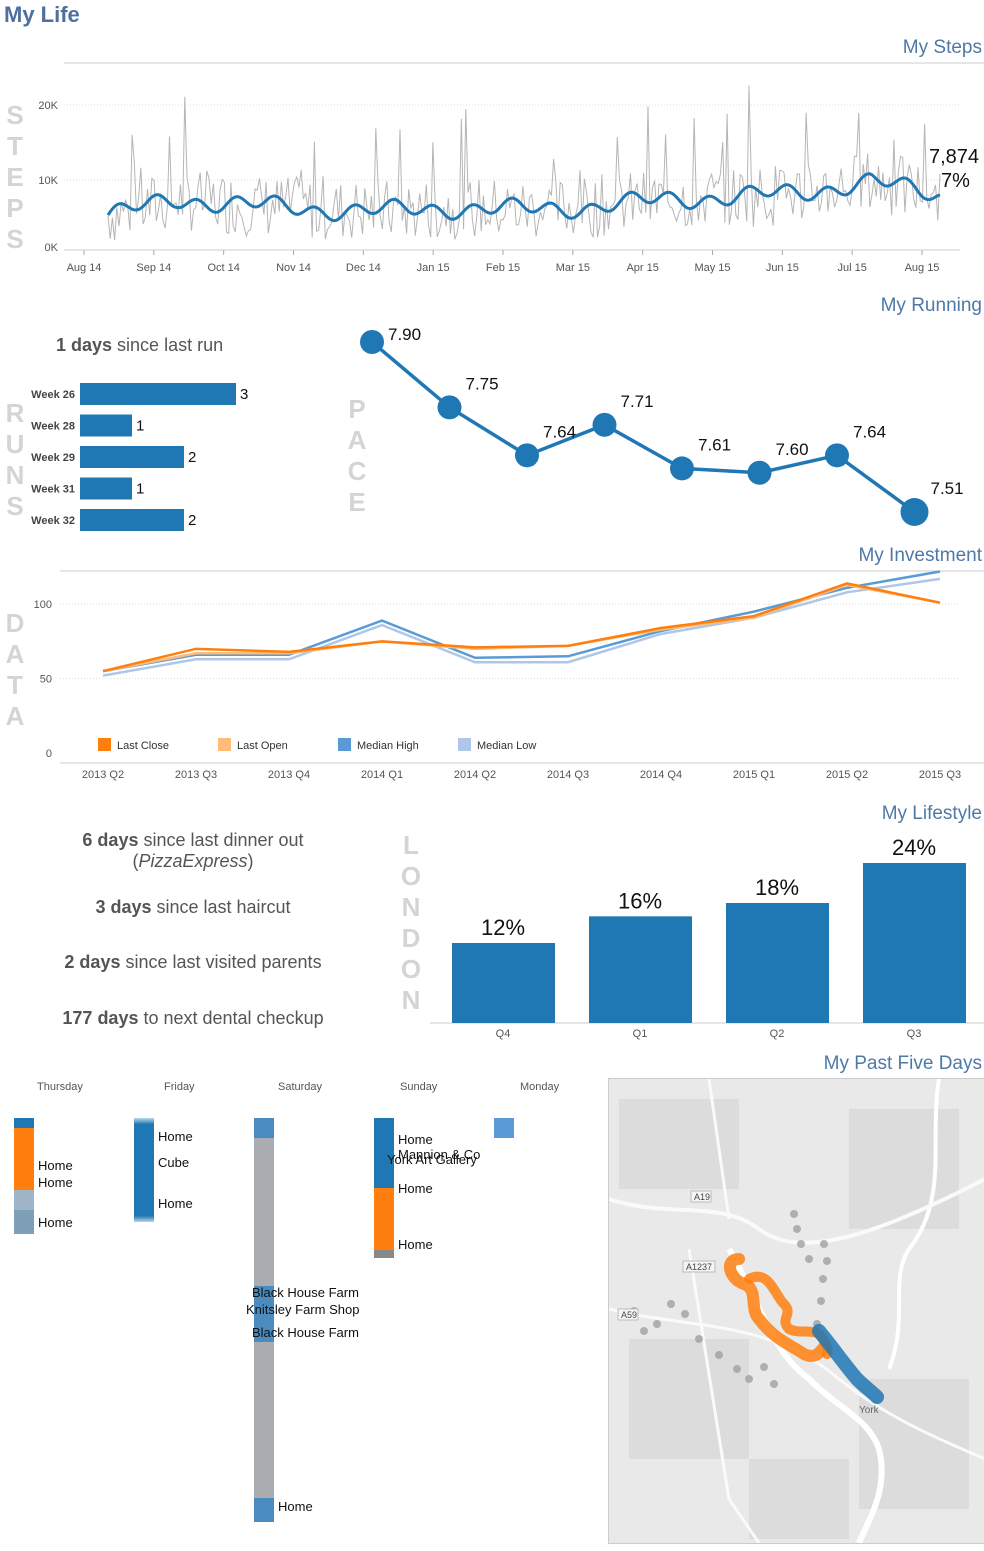 The image size is (984, 1551). Describe the element at coordinates (642, 268) in the screenshot. I see `steps-x-tick: Apr 15` at that location.